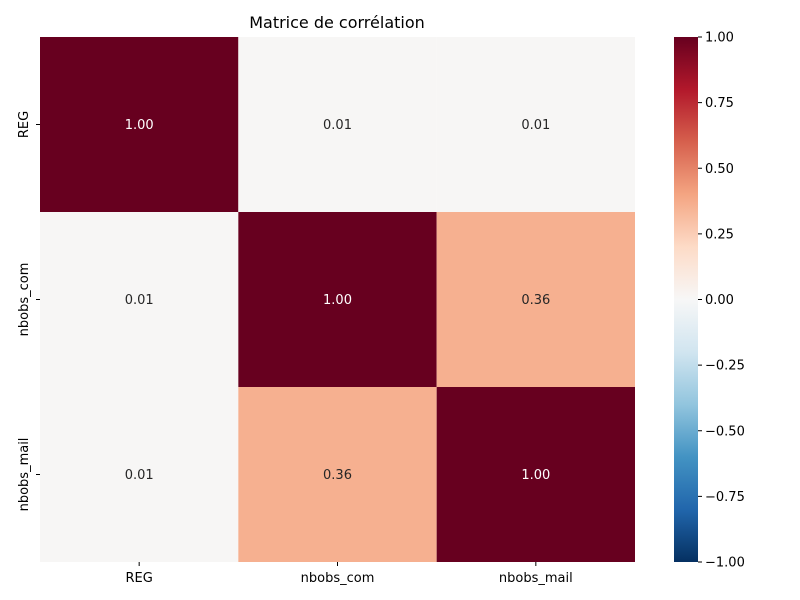 This screenshot has width=800, height=600. Describe the element at coordinates (725, 563) in the screenshot. I see `colorbar-tick-label: −1.00` at that location.